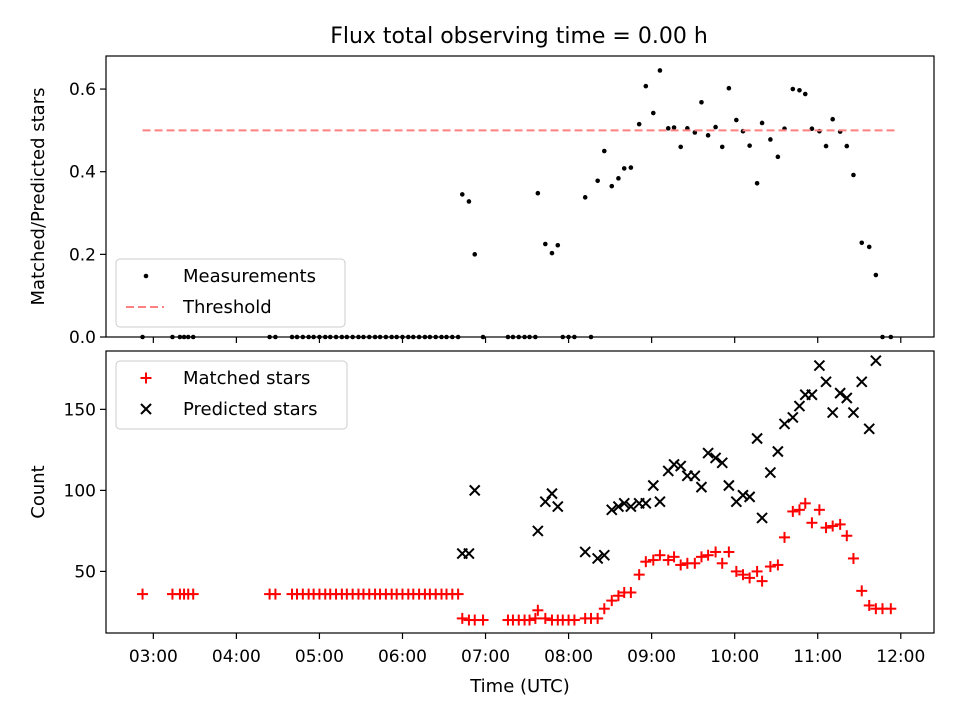  Describe the element at coordinates (146, 409) in the screenshot. I see `legend-predicted-swatch-b` at that location.